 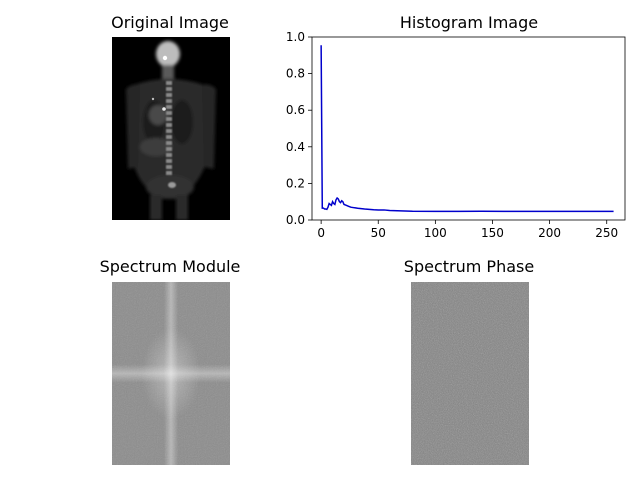 I want to click on original-image-panel, so click(x=171, y=128).